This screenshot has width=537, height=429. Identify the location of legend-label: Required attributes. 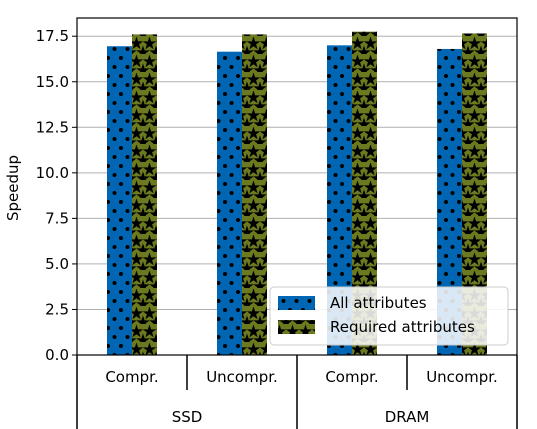
(402, 327).